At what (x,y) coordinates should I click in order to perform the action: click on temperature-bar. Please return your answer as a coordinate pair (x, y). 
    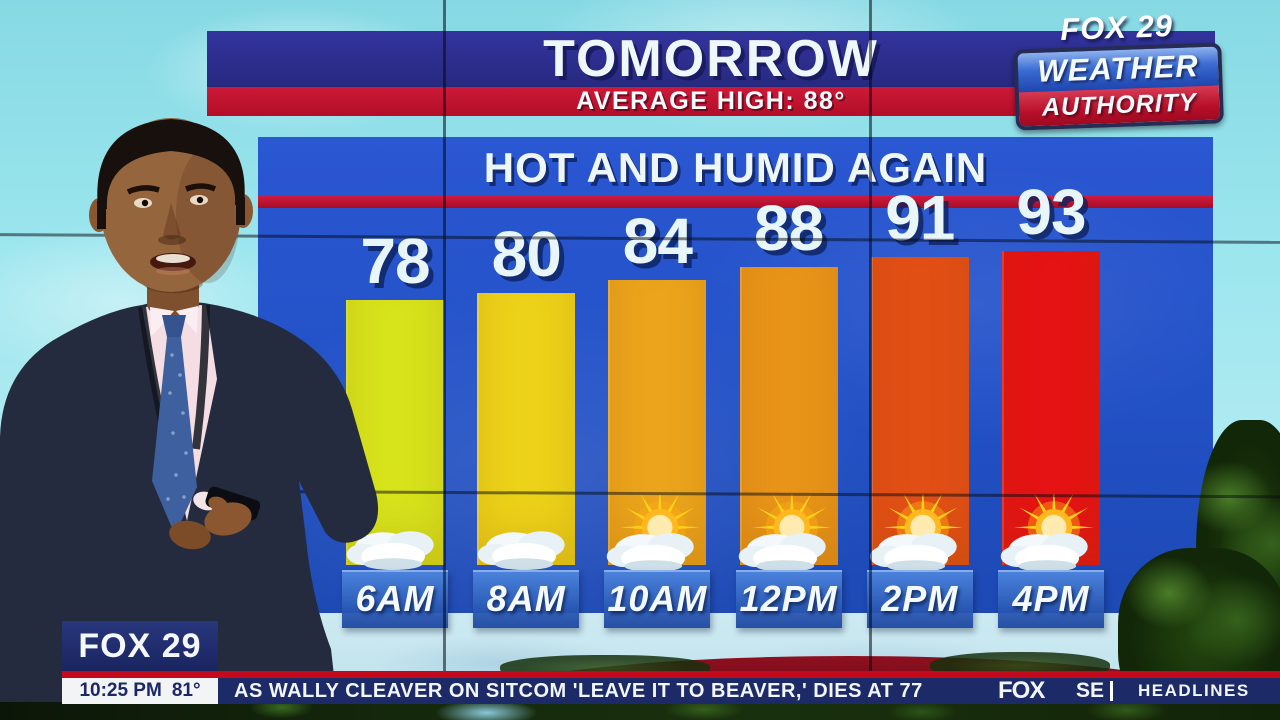
    Looking at the image, I should click on (526, 429).